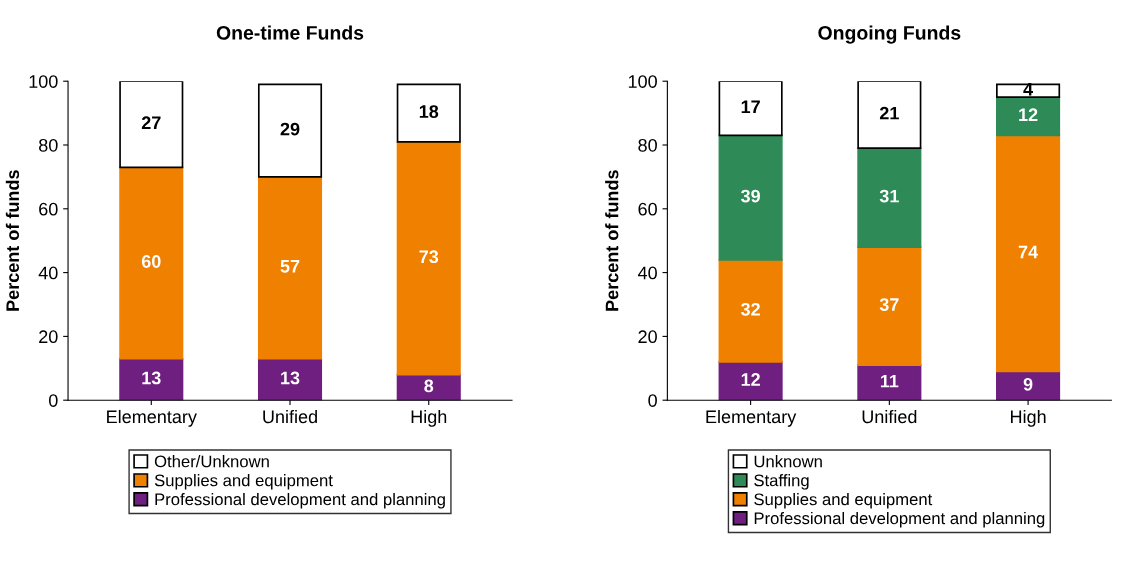  What do you see at coordinates (788, 461) in the screenshot?
I see `legend-label: Unknown` at bounding box center [788, 461].